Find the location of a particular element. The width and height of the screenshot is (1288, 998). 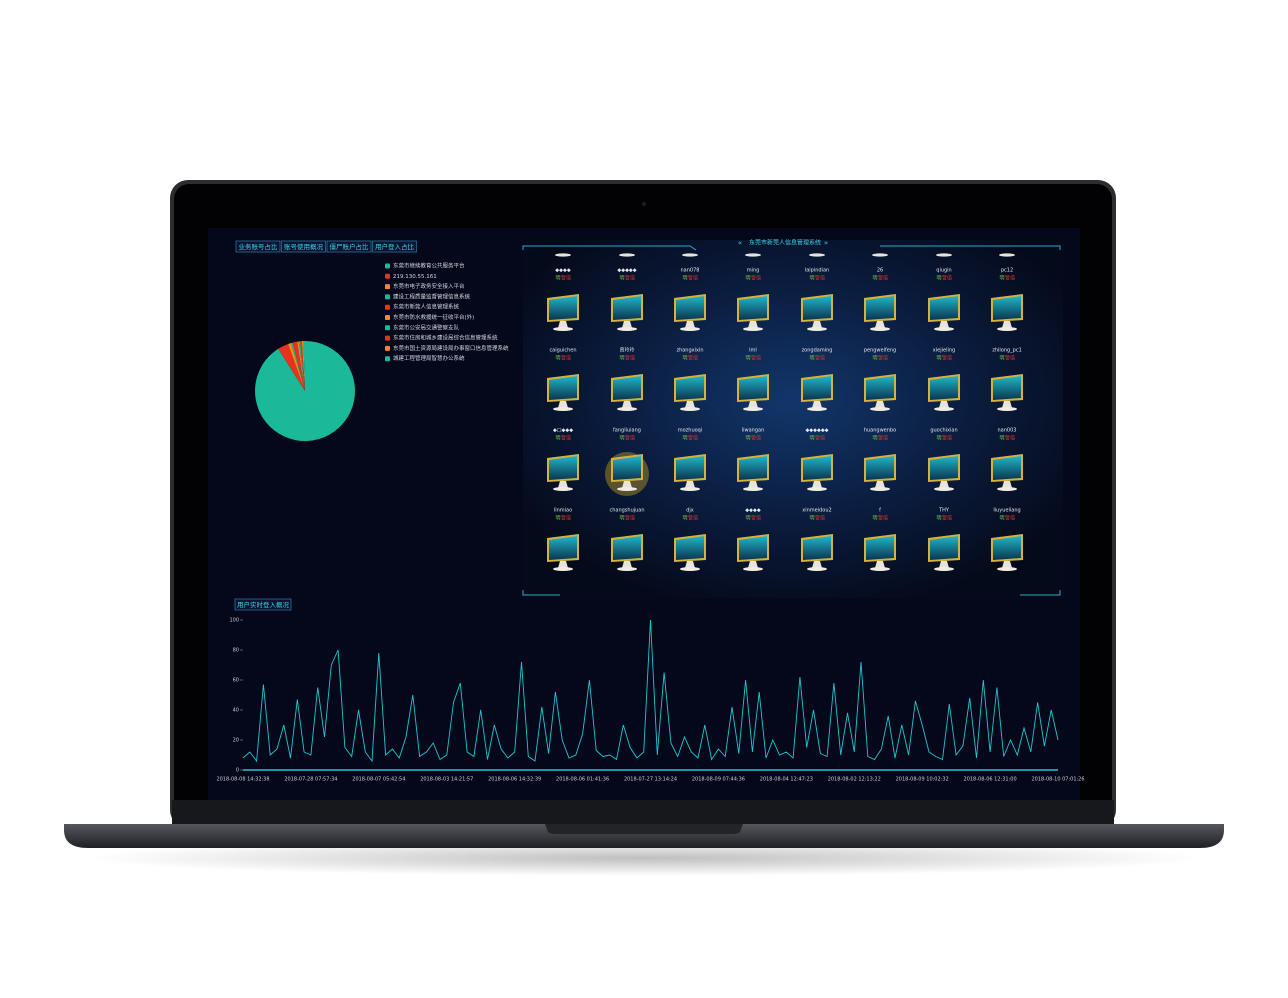

computer-name: 26 is located at coordinates (880, 271).